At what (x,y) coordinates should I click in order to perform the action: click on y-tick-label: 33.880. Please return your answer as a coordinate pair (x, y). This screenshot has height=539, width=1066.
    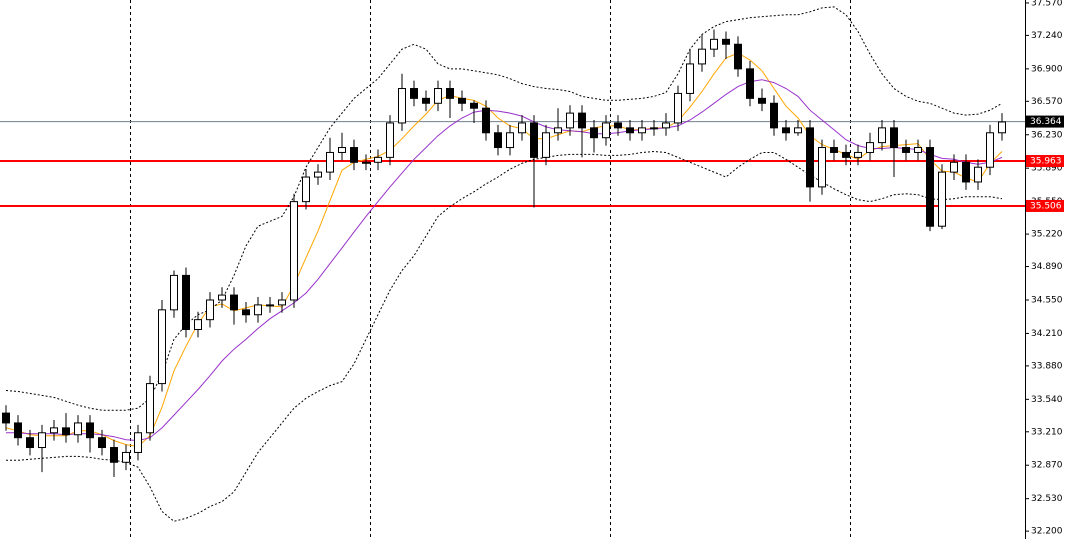
    Looking at the image, I should click on (1047, 366).